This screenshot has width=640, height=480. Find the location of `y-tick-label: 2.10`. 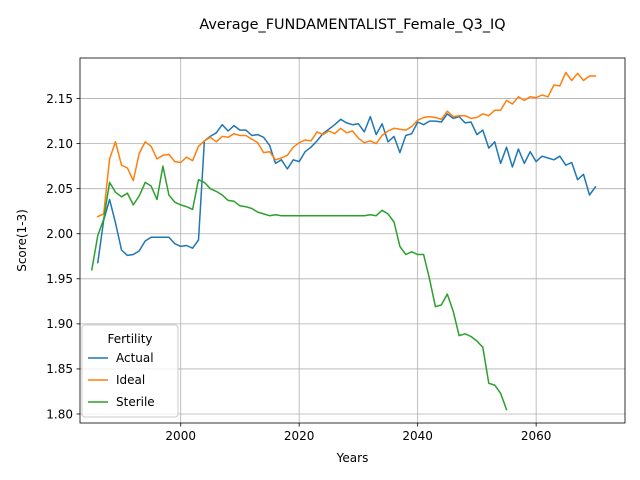

y-tick-label: 2.10 is located at coordinates (59, 144).